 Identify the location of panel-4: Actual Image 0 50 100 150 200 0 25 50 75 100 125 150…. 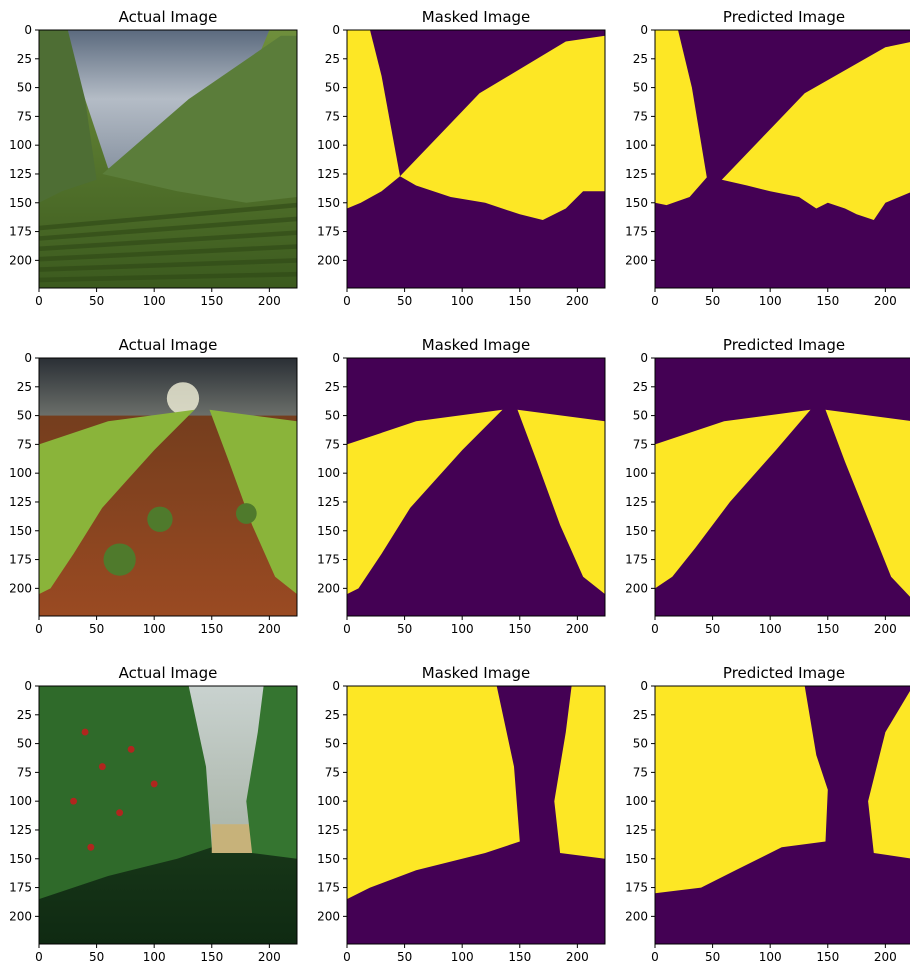
(153, 486).